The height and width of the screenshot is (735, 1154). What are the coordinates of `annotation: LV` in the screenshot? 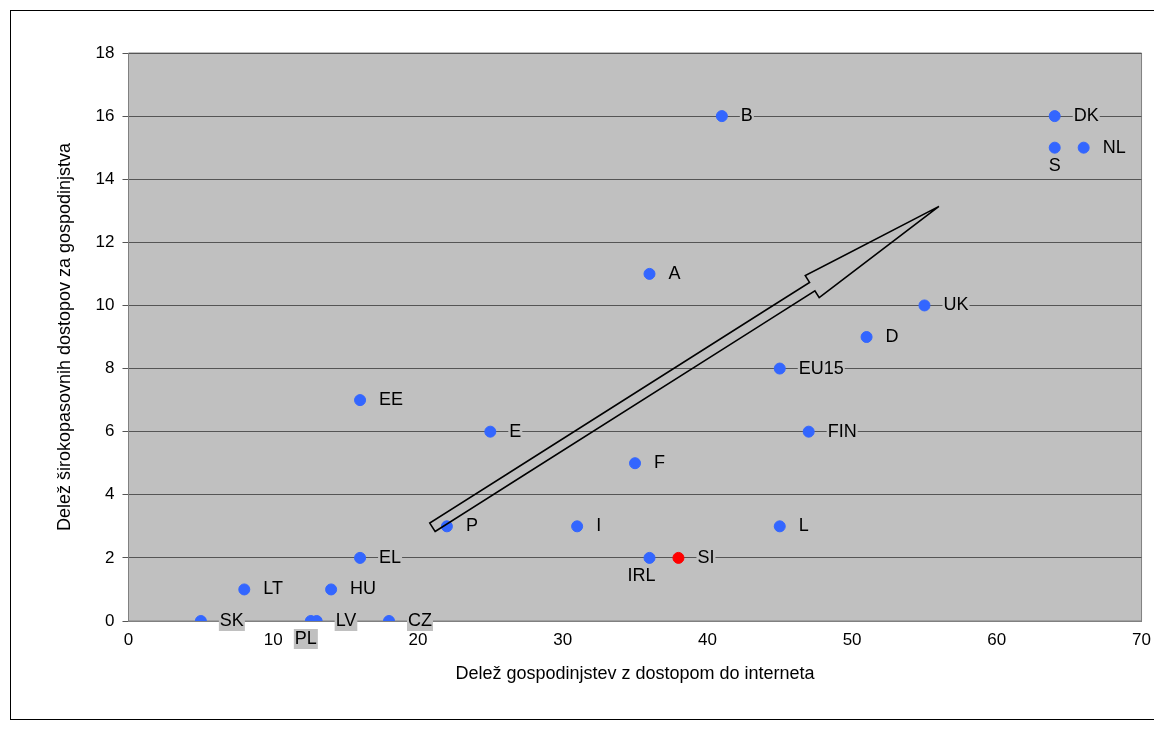 It's located at (346, 619).